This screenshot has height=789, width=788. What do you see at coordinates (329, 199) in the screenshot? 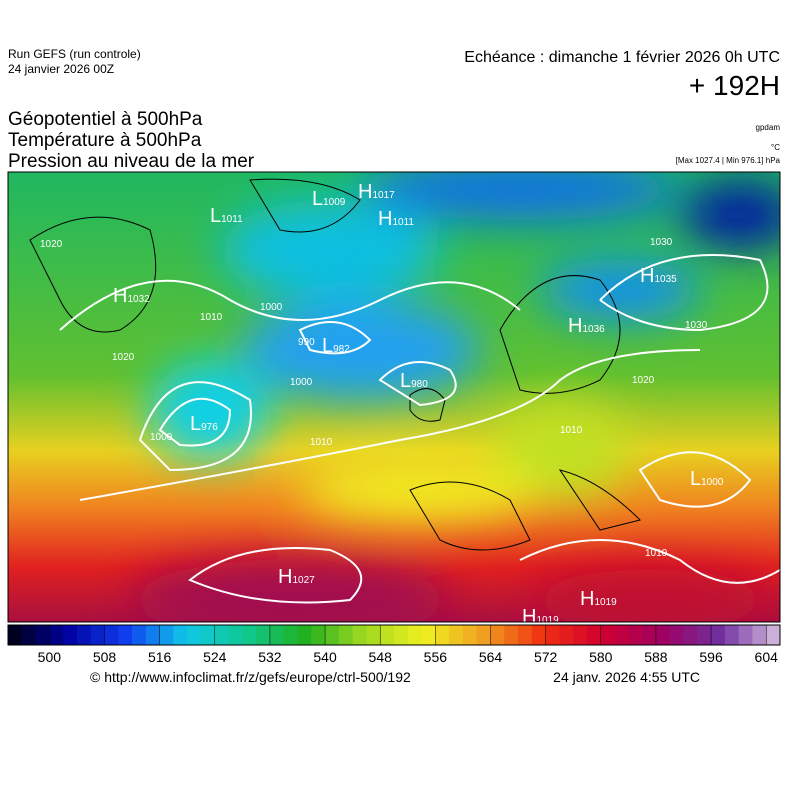
I see `pressure-center: L1009` at bounding box center [329, 199].